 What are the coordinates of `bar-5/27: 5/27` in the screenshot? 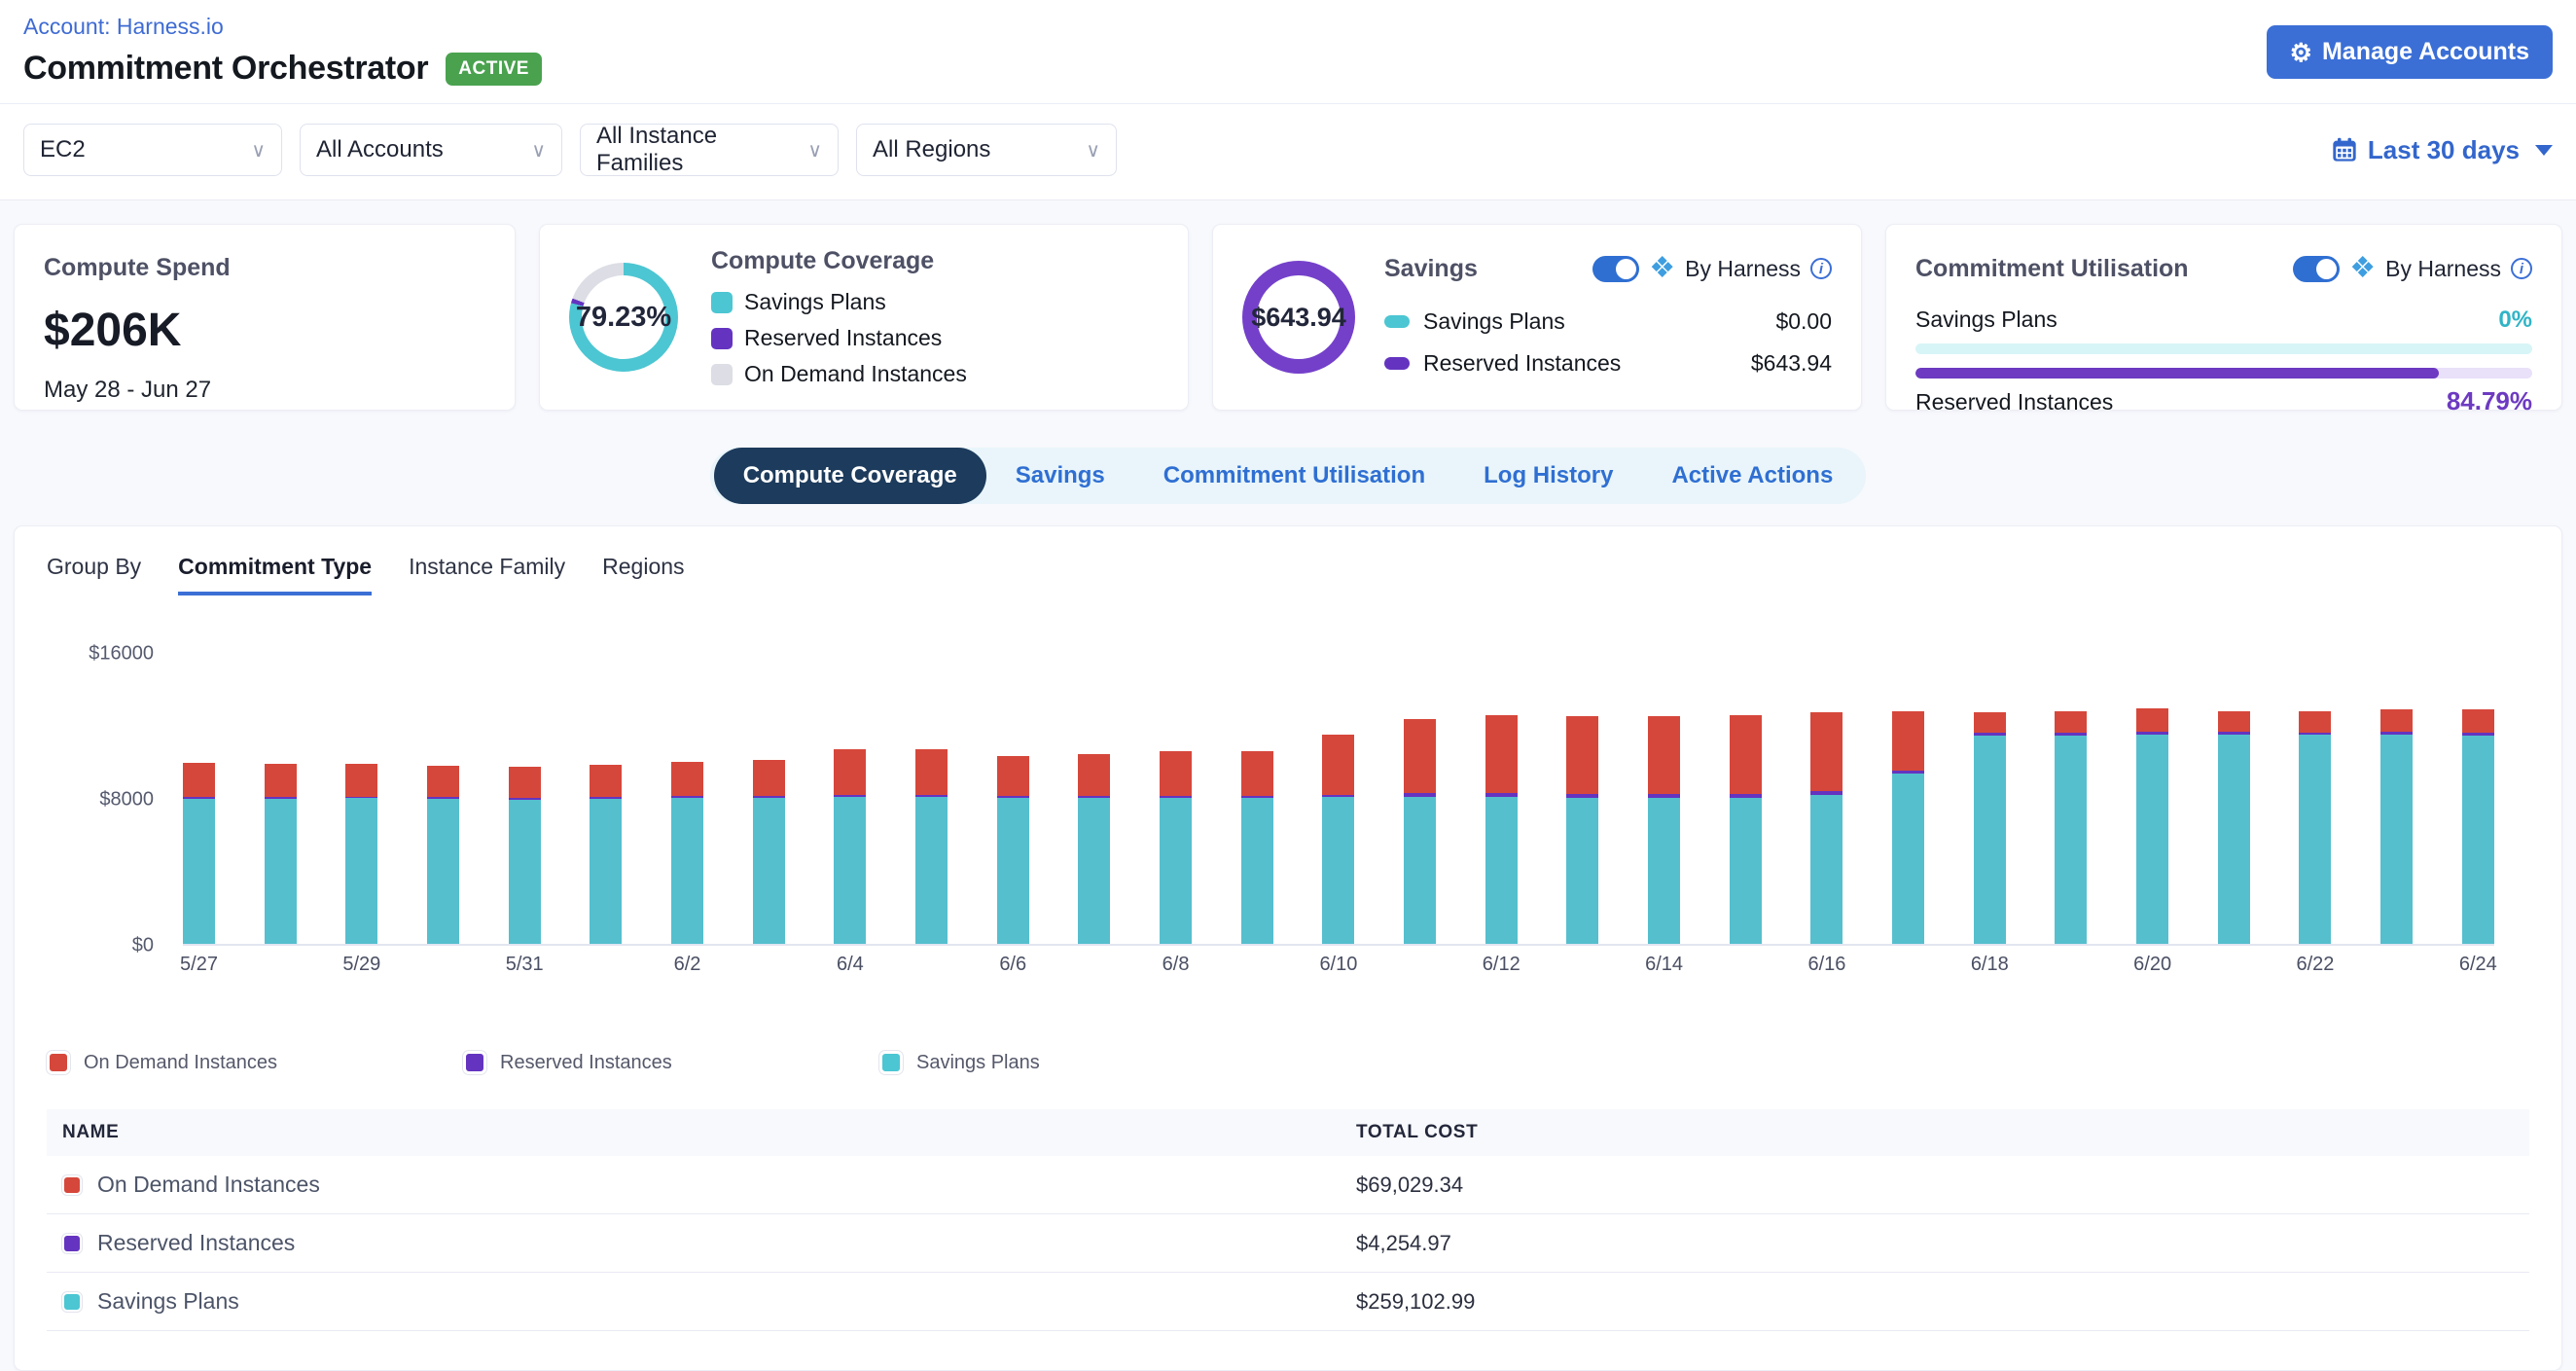 It's located at (199, 814).